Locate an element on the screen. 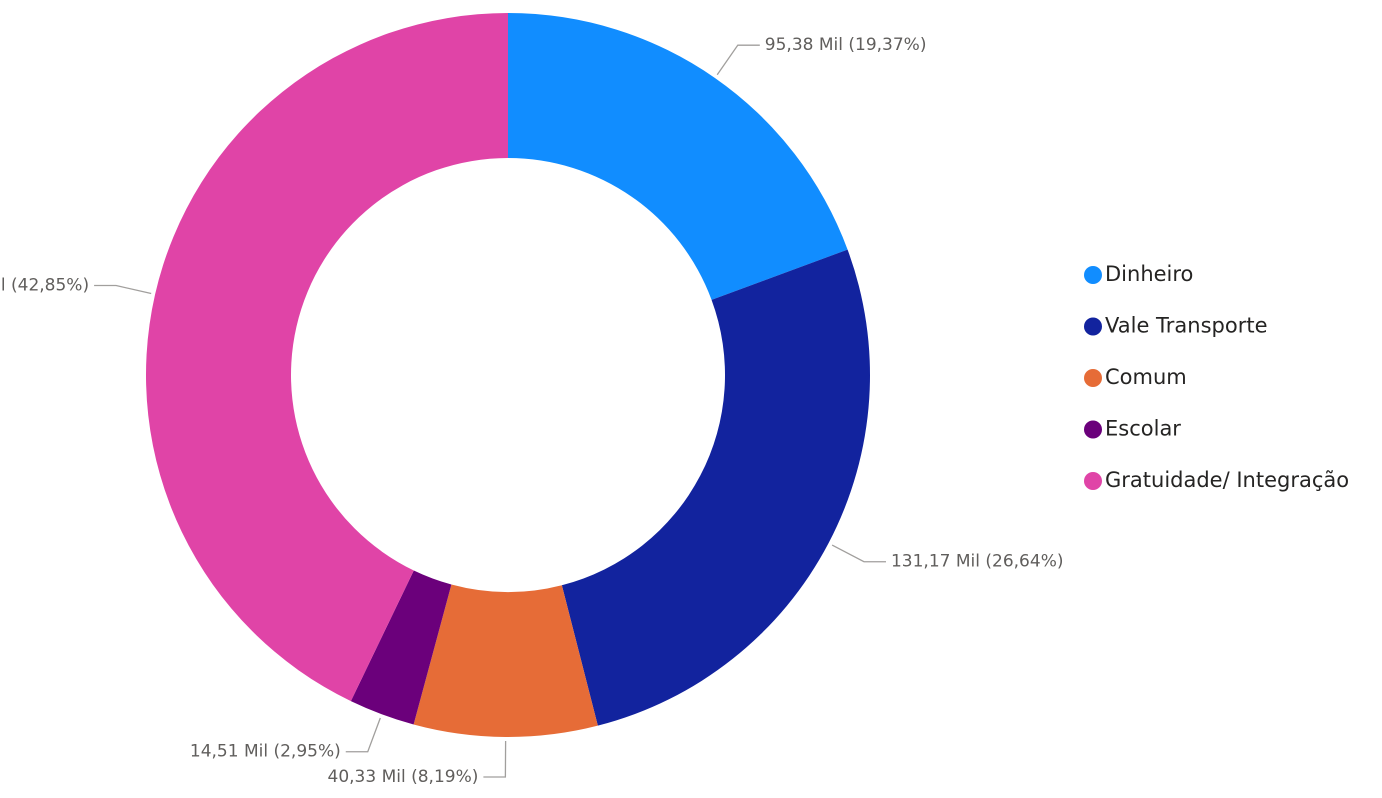 The image size is (1382, 798). legend-label: Vale Transporte is located at coordinates (1186, 326).